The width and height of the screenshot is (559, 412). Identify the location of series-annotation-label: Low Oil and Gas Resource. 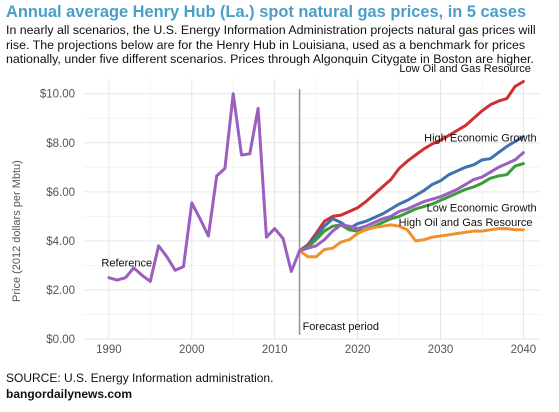
(464, 69).